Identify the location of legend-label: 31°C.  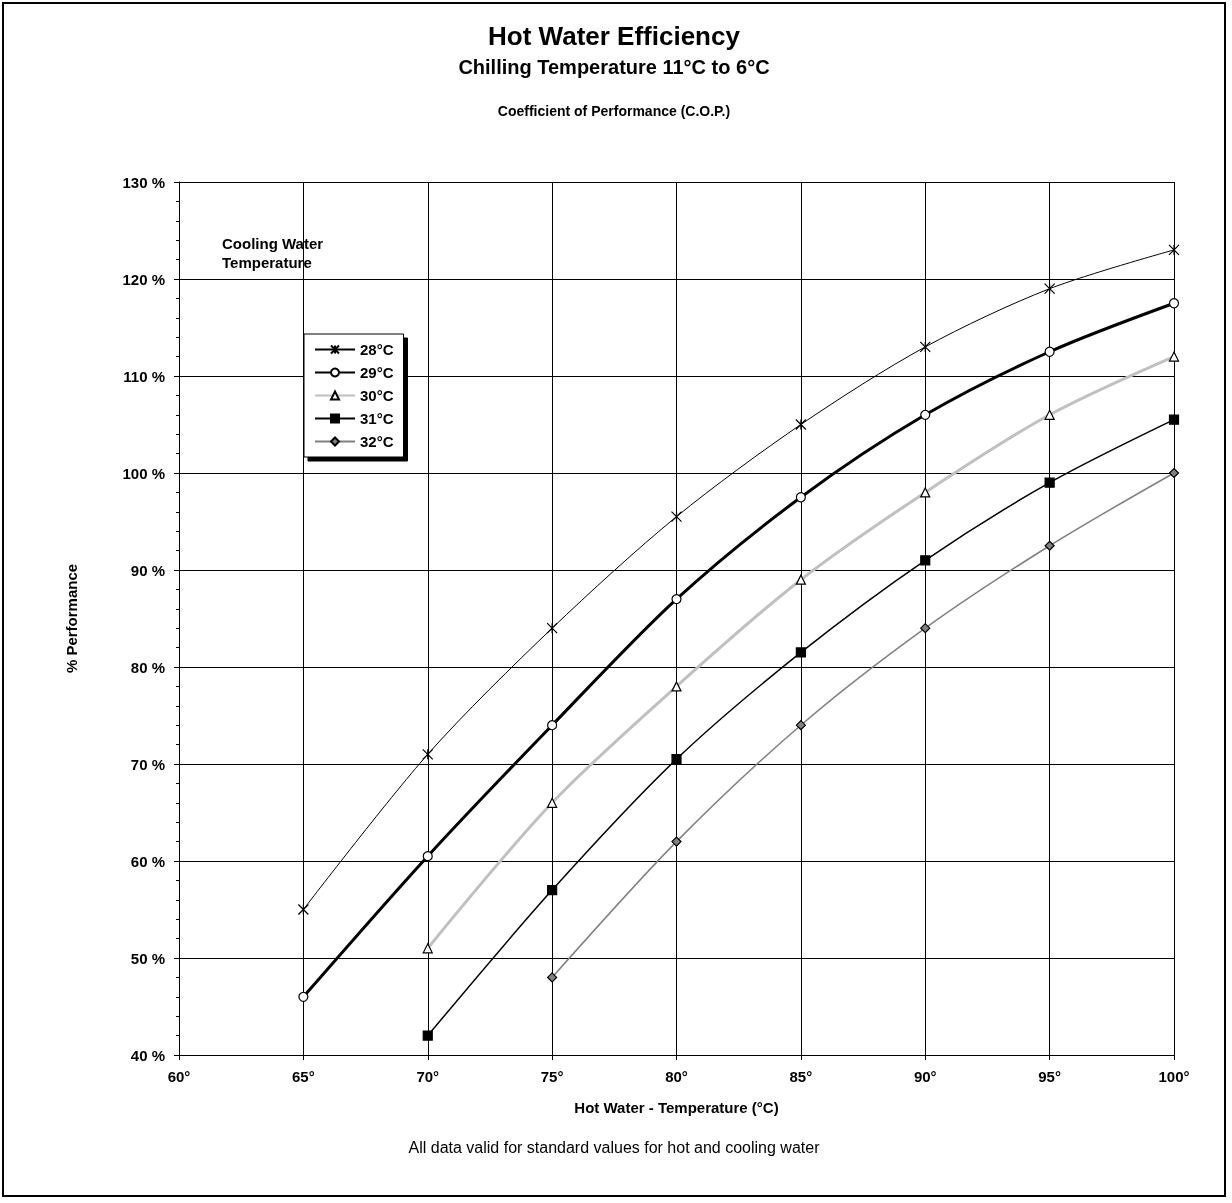
(377, 418).